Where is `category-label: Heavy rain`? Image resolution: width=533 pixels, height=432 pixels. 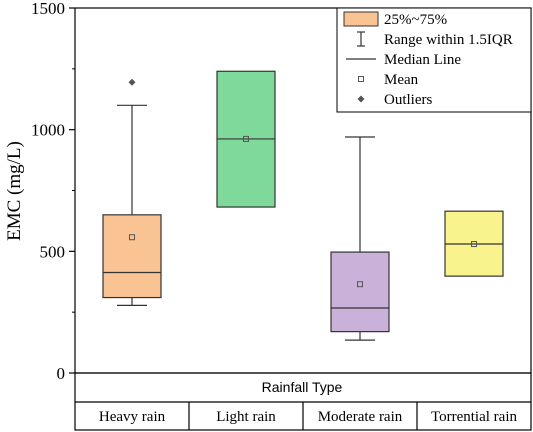
category-label: Heavy rain is located at coordinates (132, 417).